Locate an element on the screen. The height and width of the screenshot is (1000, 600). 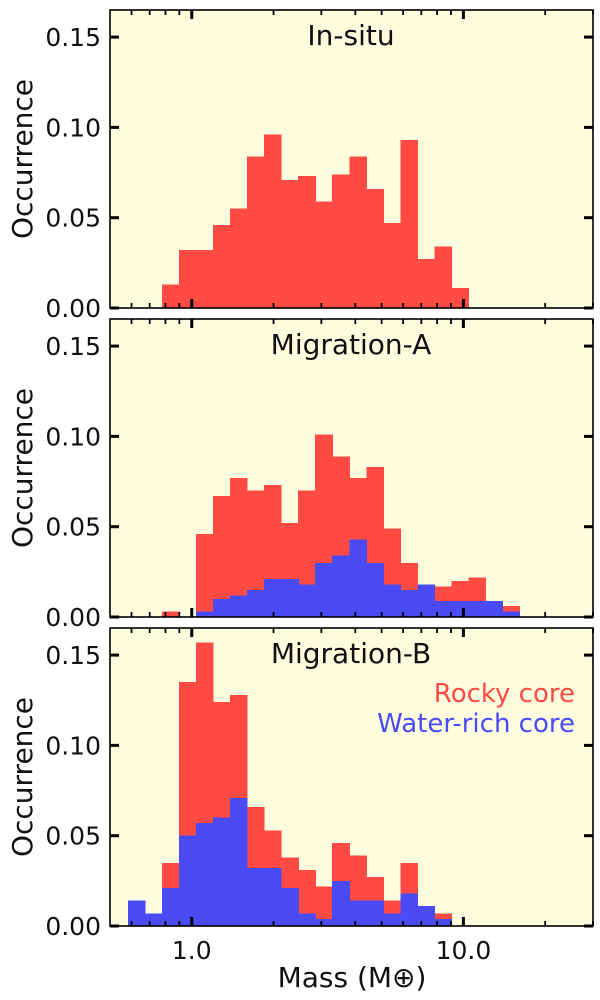
x-axis-label: Mass (M⊕) is located at coordinates (352, 977).